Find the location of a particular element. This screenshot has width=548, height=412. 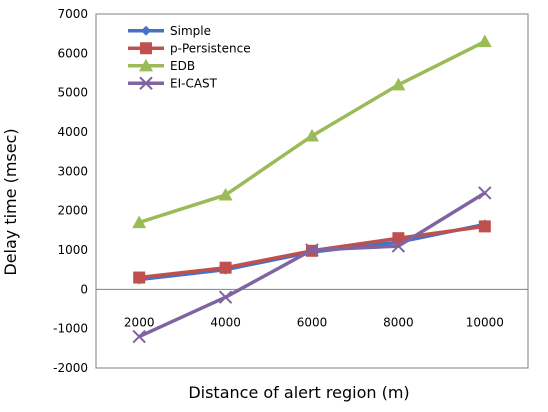

y-axis-title: Delay time (msec) is located at coordinates (10, 201).